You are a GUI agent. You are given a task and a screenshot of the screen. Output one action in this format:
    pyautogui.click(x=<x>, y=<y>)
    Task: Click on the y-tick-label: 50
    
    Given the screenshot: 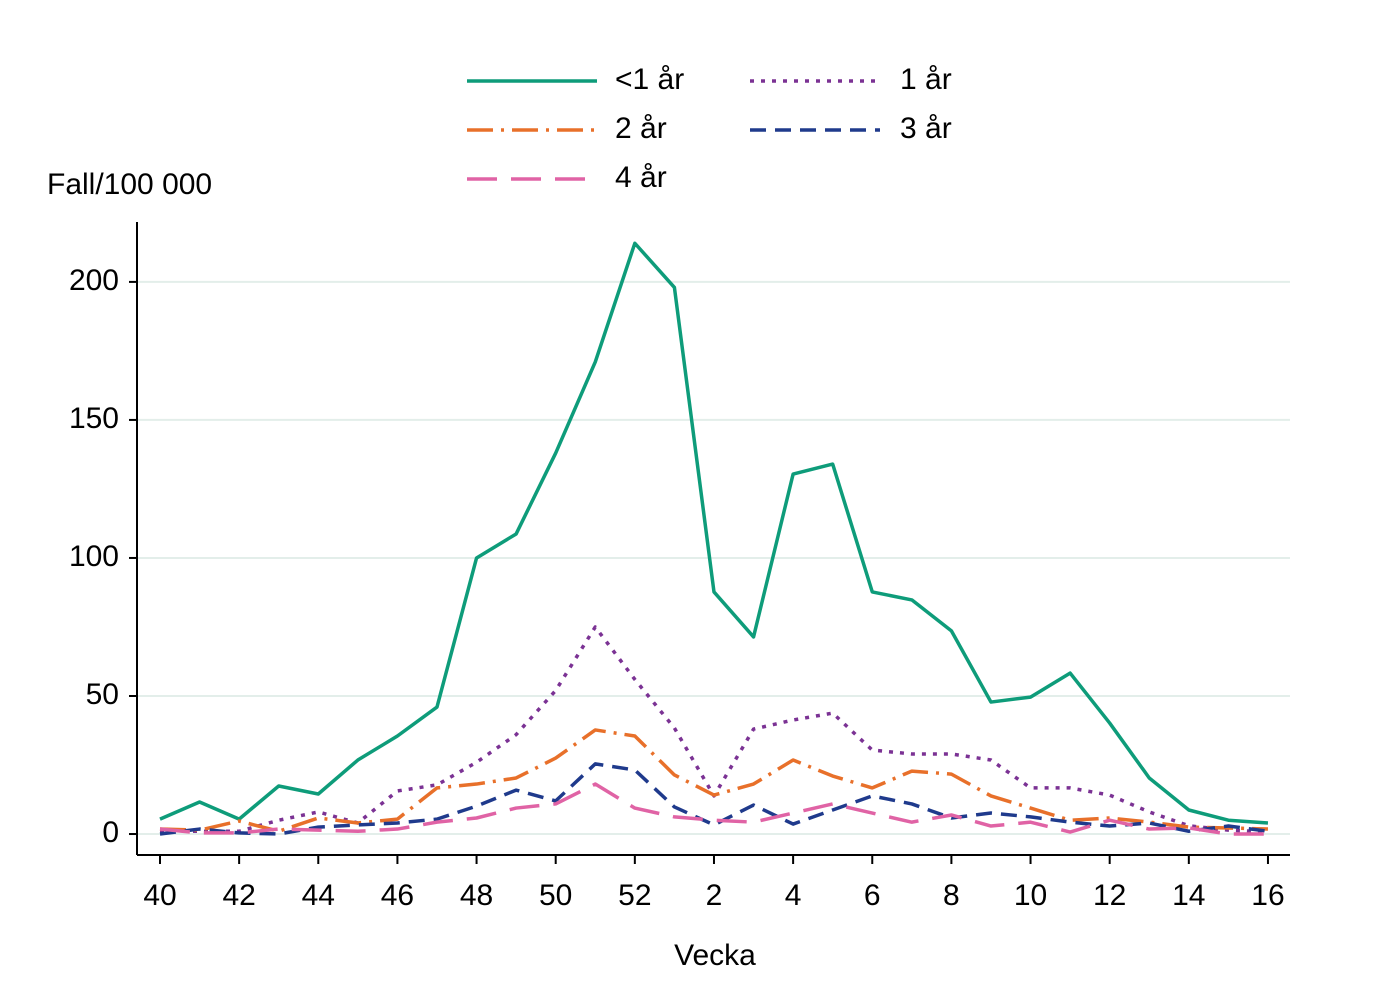 What is the action you would take?
    pyautogui.click(x=102, y=694)
    